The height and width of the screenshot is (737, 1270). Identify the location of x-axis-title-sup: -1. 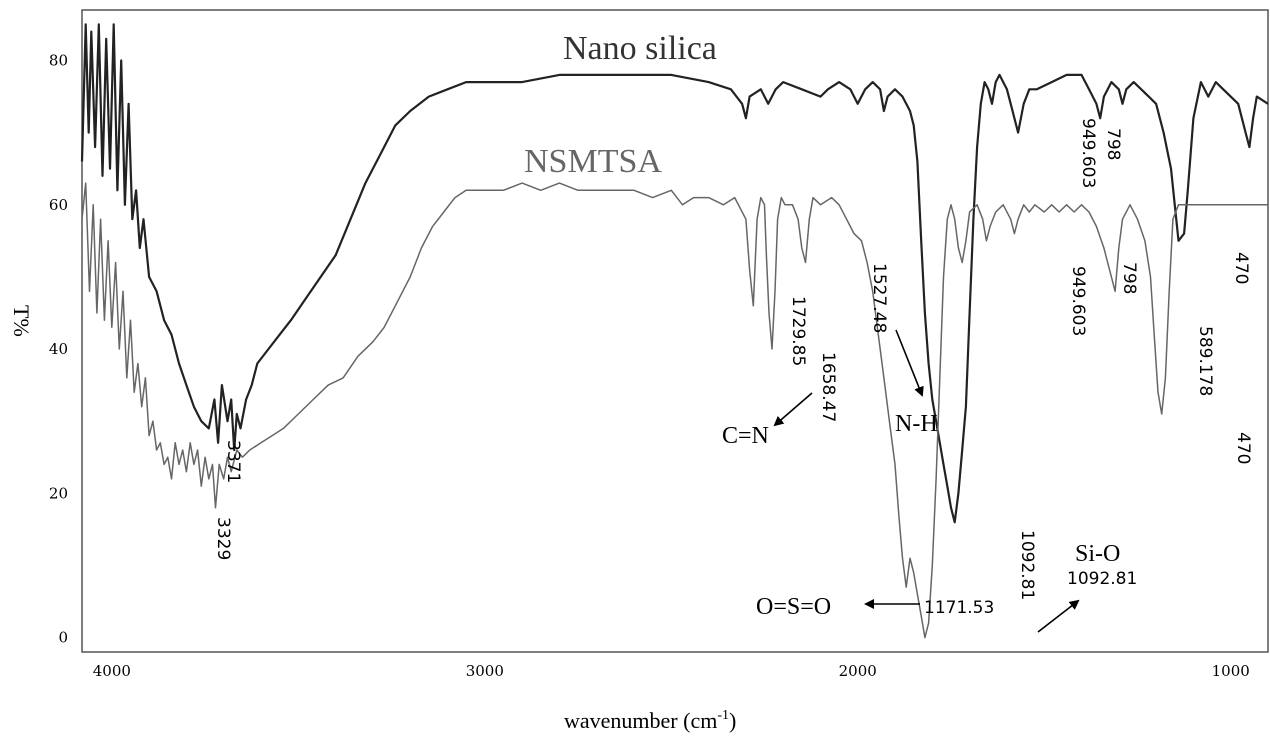
(723, 715).